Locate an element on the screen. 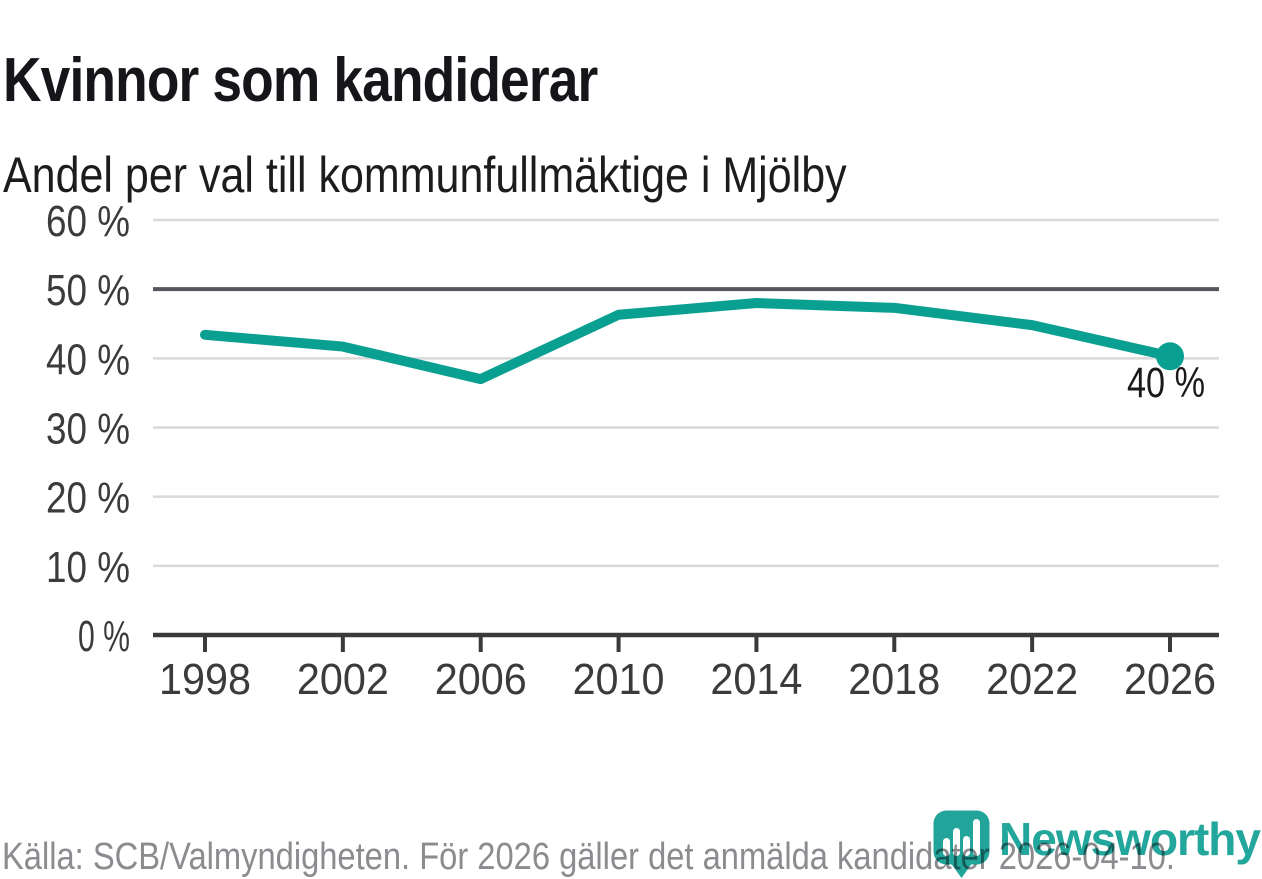 The width and height of the screenshot is (1262, 879). y-axis-tick-label: 10 % is located at coordinates (88, 567).